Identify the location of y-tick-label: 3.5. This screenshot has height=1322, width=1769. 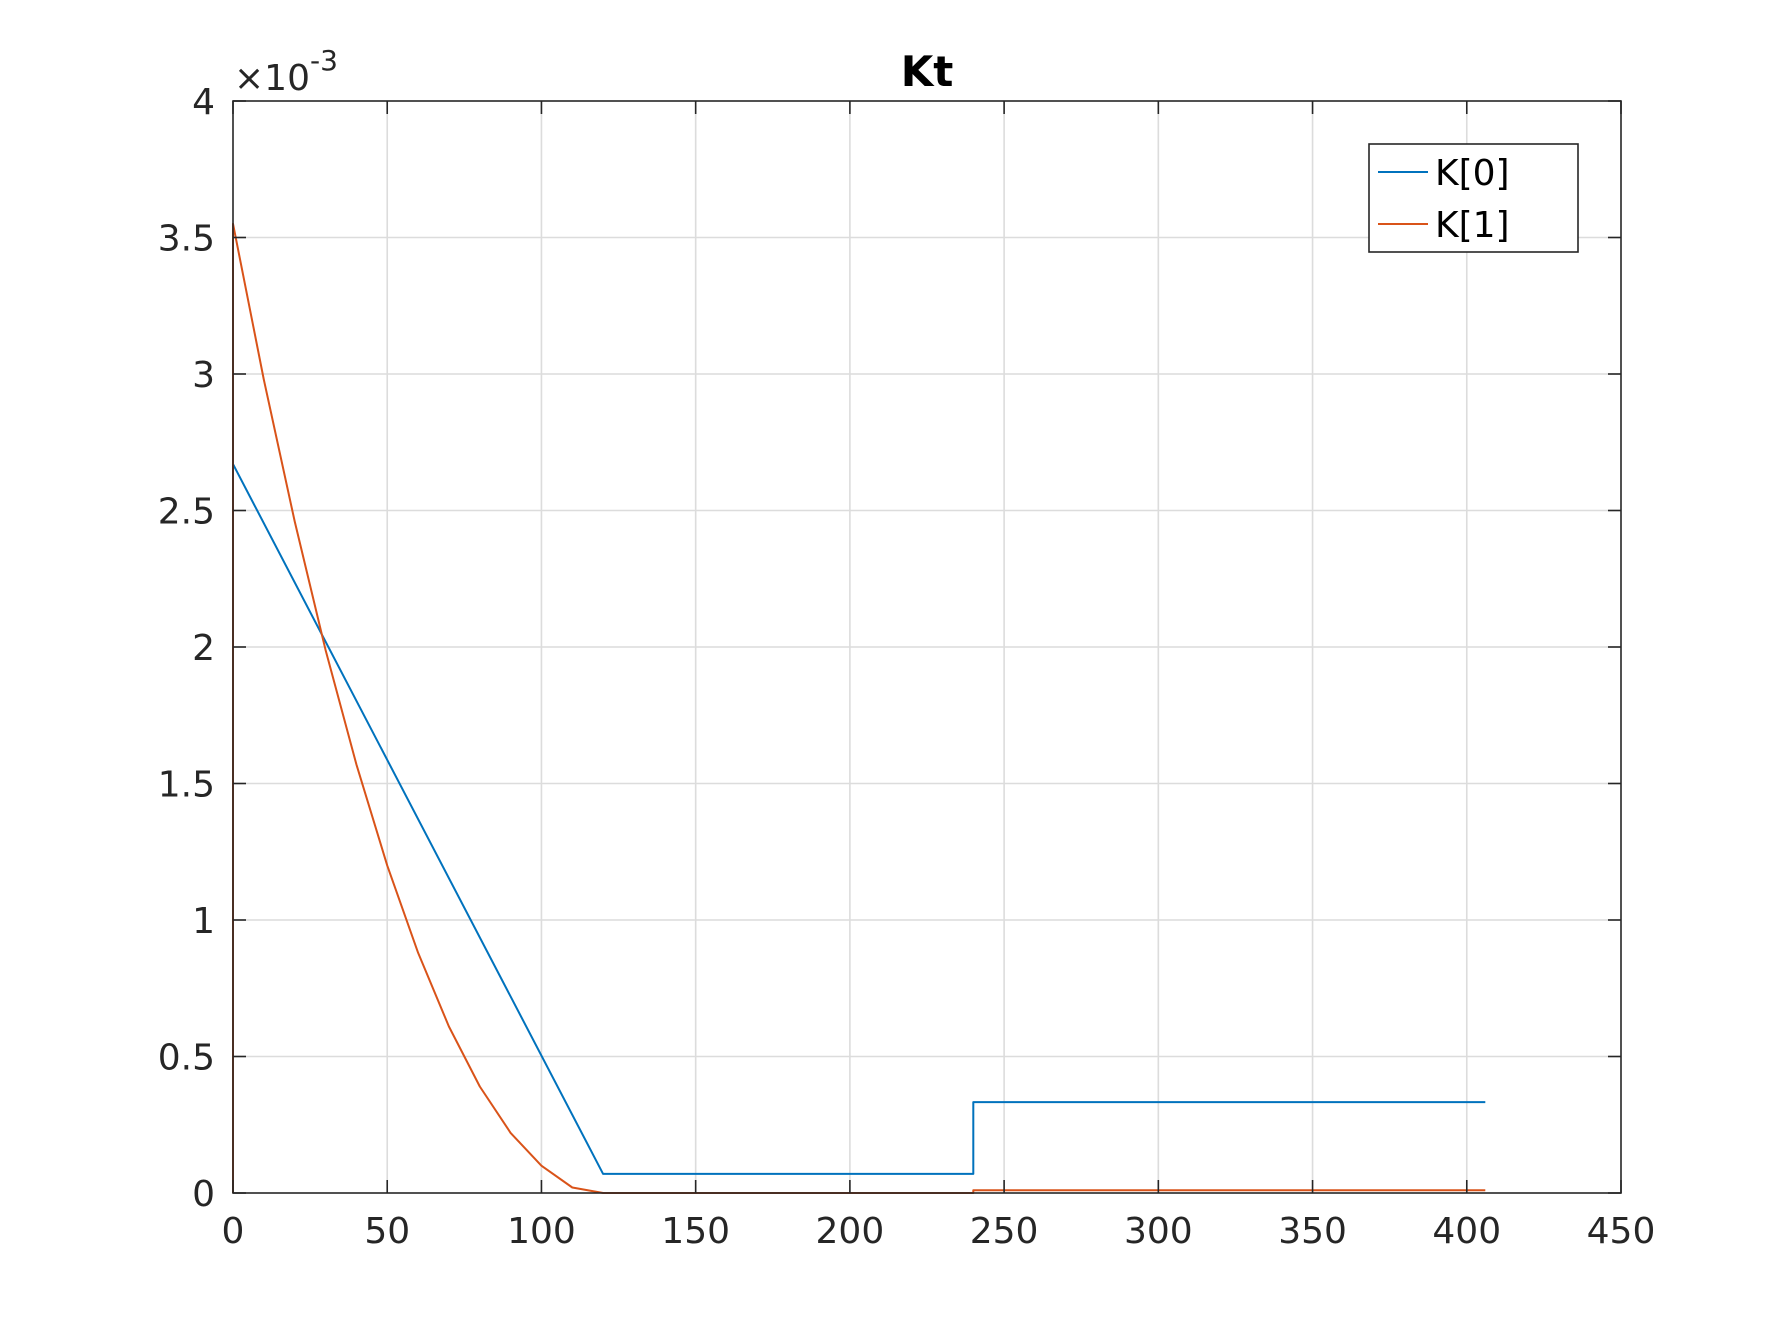
(186, 239).